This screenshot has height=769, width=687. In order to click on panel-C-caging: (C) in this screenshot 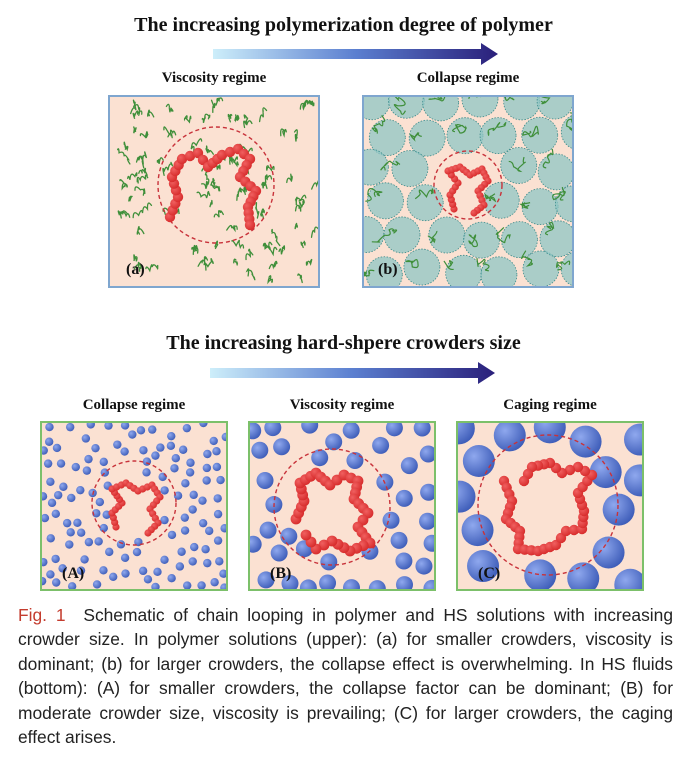, I will do `click(550, 506)`.